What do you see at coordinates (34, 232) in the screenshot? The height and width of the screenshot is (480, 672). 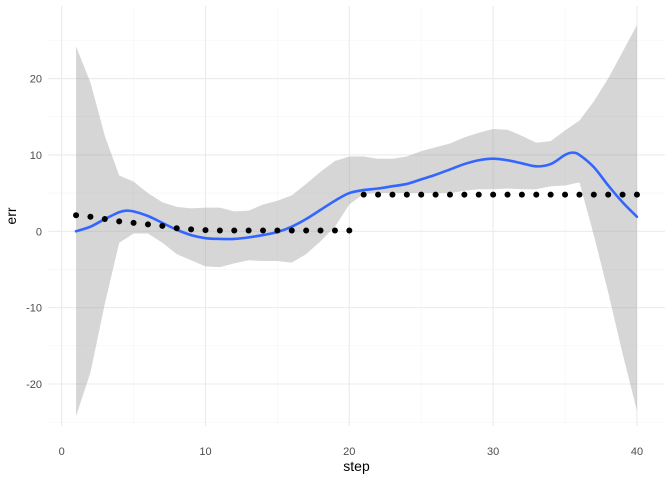 I see `y-axis-ticks: -20 -10 0 10 20` at bounding box center [34, 232].